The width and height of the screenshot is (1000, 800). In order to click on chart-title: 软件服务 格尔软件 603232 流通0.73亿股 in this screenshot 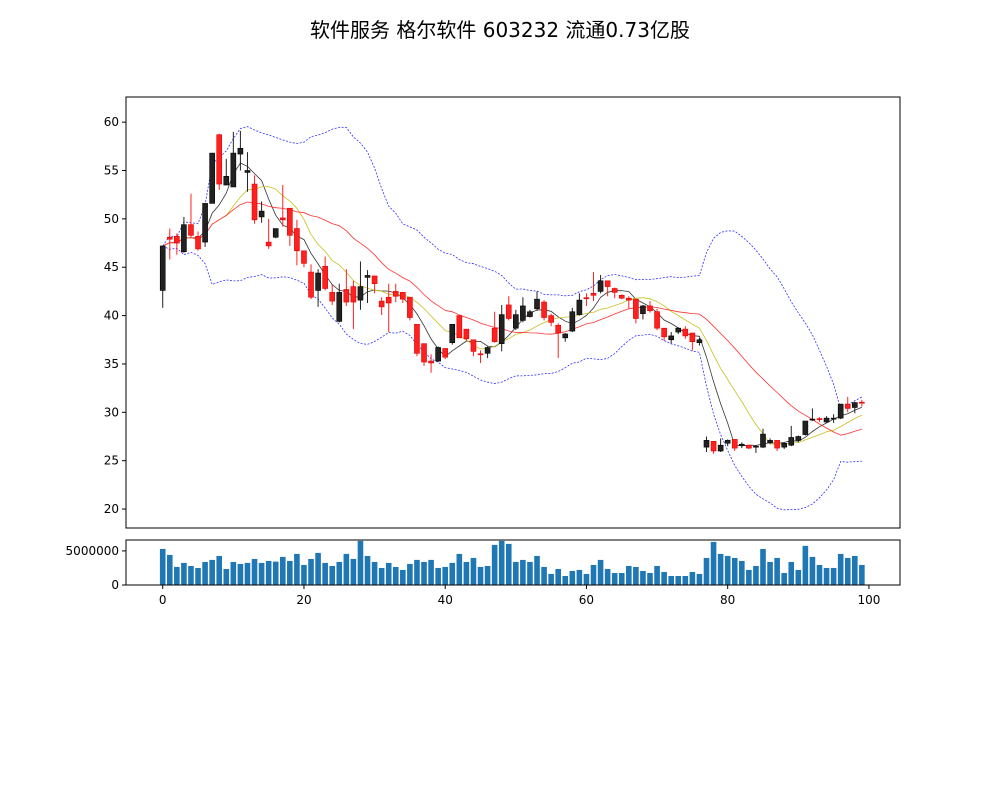, I will do `click(500, 30)`.